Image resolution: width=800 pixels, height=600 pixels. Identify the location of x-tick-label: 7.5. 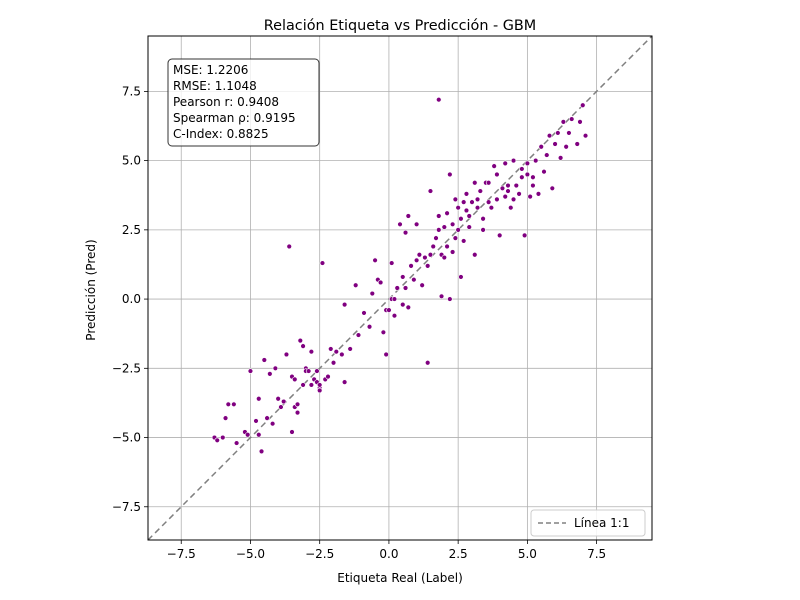
(596, 554).